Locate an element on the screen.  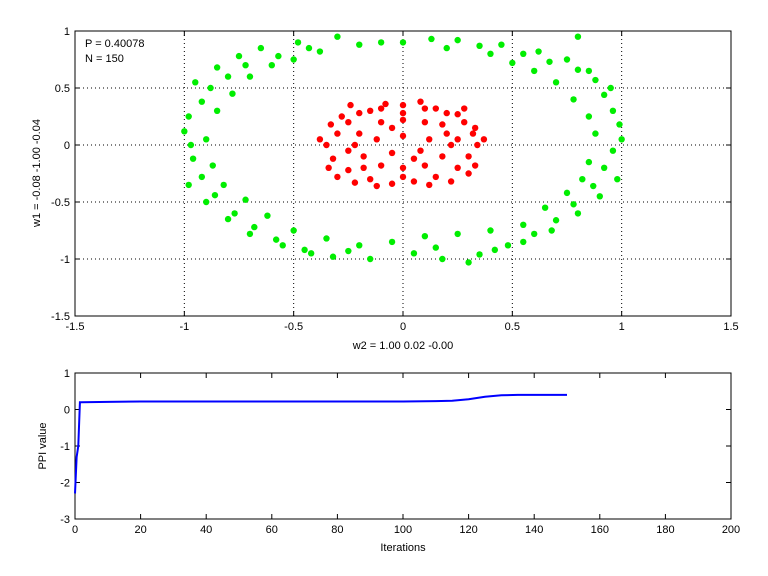
x-tick-label: 1 is located at coordinates (622, 327).